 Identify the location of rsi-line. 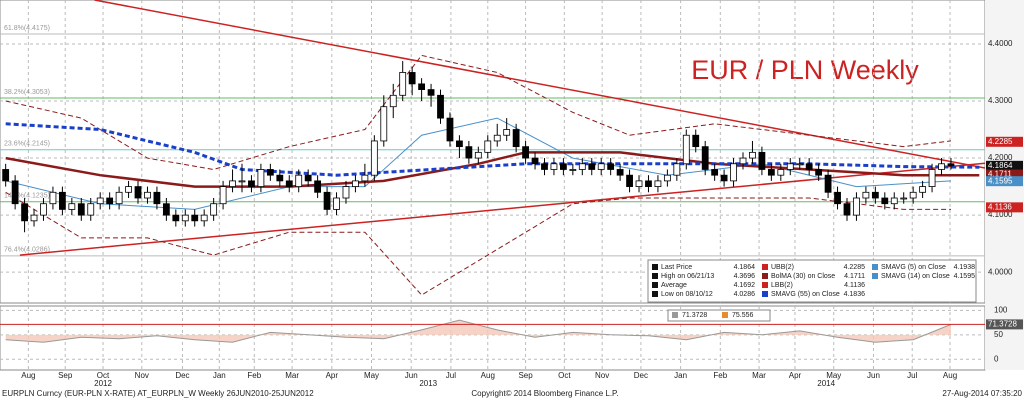
(478, 331).